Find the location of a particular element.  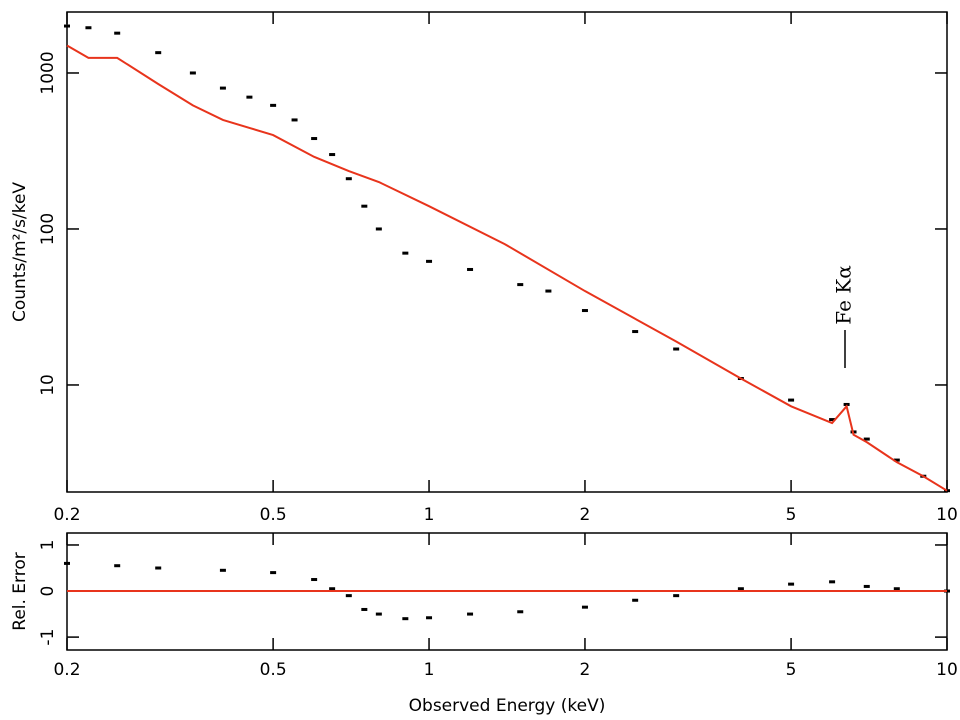

y-tick-label: 10 is located at coordinates (48, 385).